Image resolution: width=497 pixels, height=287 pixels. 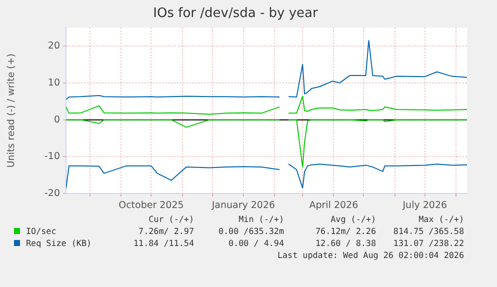 I want to click on text: 12.60 / 8.38, so click(x=345, y=243).